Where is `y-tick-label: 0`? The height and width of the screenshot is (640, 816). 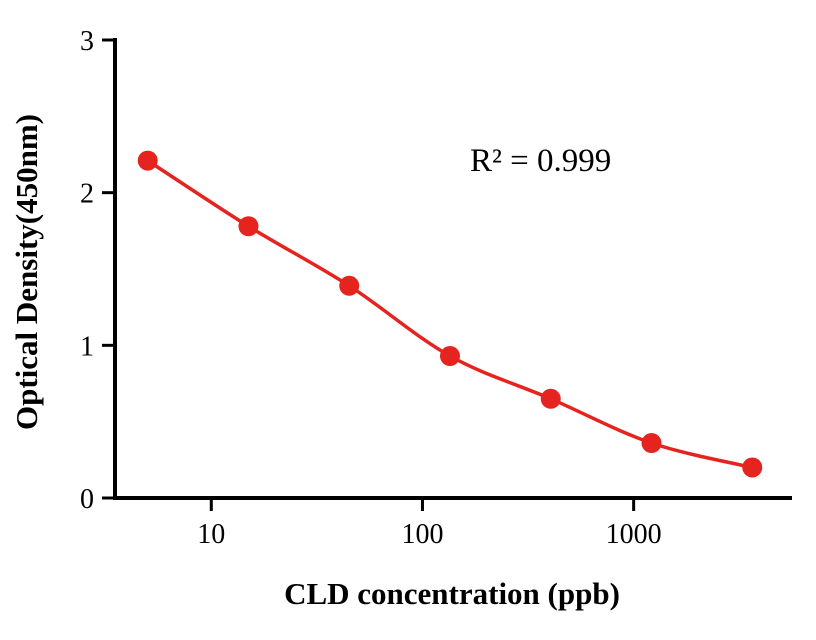
y-tick-label: 0 is located at coordinates (87, 499).